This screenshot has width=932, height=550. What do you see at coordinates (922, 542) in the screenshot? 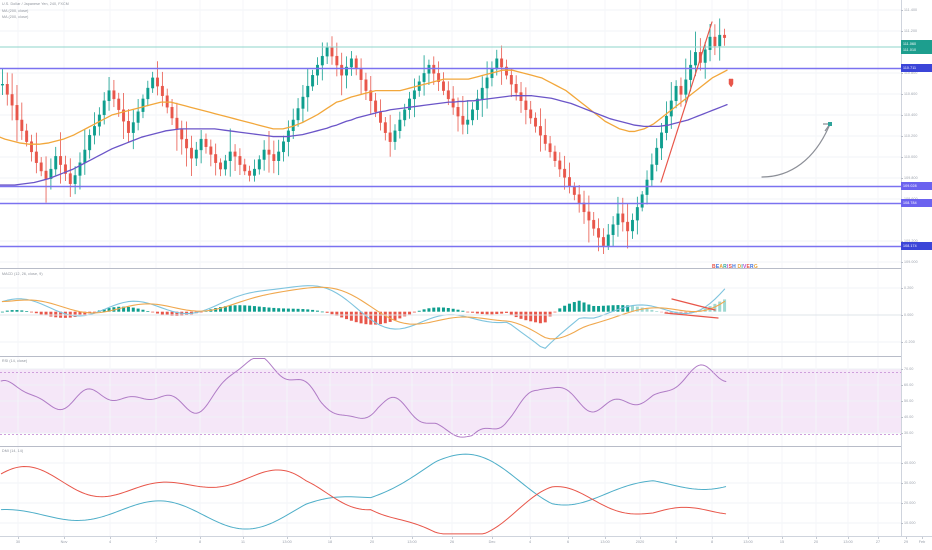
I see `time-scale-label: Feb` at bounding box center [922, 542].